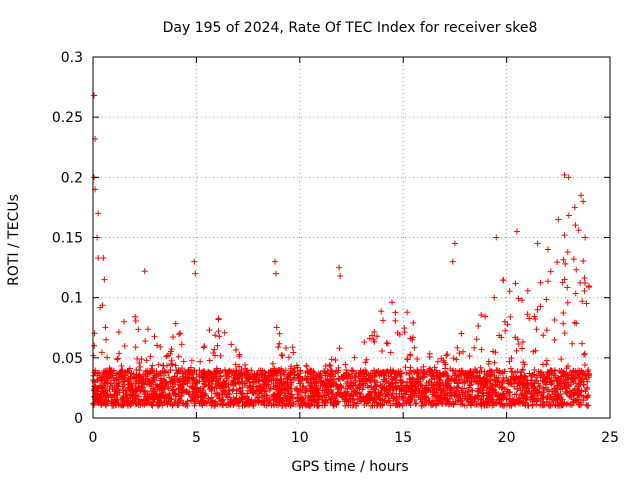  Describe the element at coordinates (349, 467) in the screenshot. I see `x-axis-label: GPS time / hours` at that location.